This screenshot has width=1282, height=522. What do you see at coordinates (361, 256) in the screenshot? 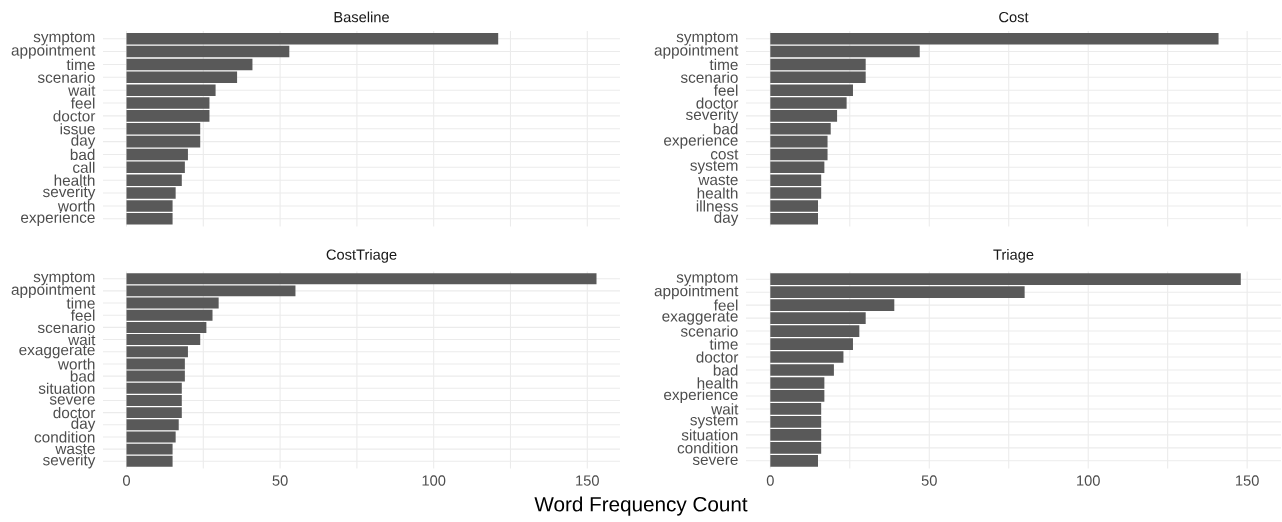
I see `chart-title: CostTriage` at bounding box center [361, 256].